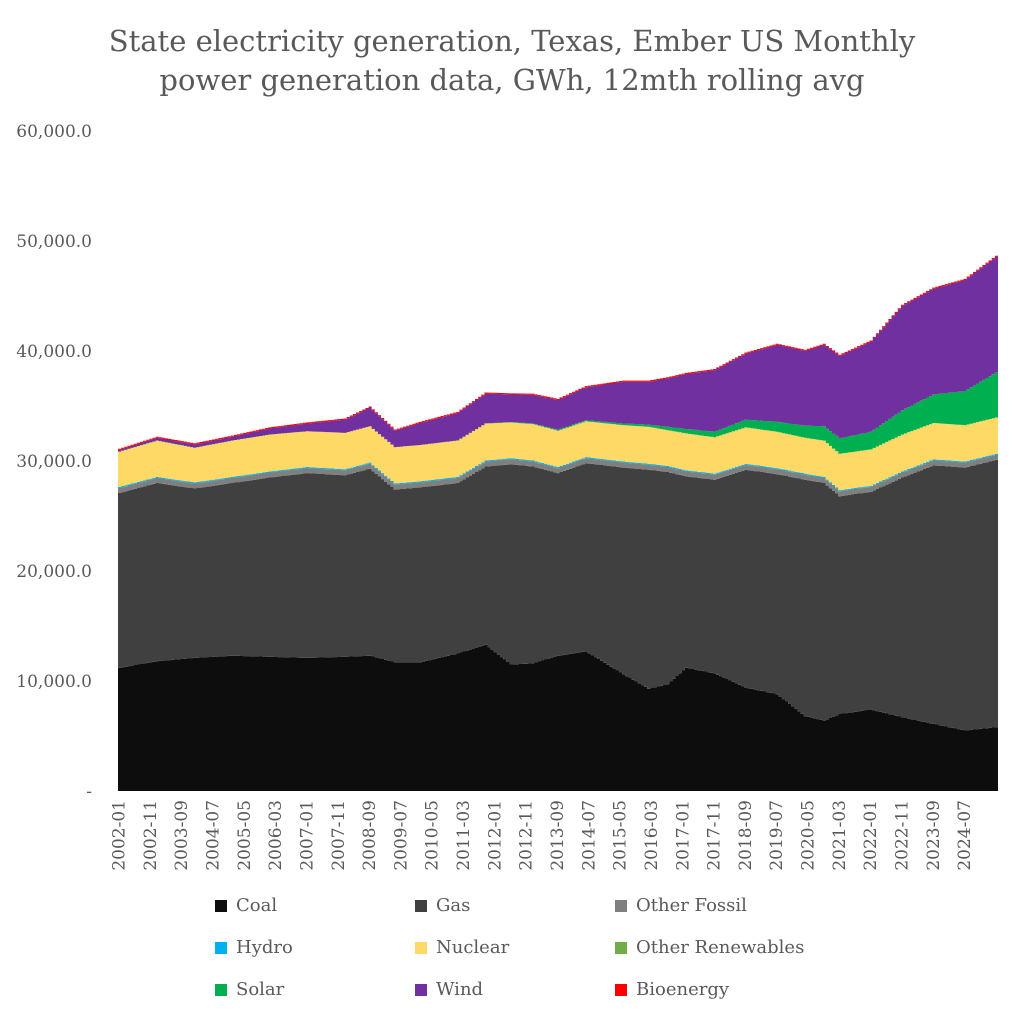 The width and height of the screenshot is (1024, 1022). Describe the element at coordinates (589, 835) in the screenshot. I see `x-tick-label: 2014-07` at that location.